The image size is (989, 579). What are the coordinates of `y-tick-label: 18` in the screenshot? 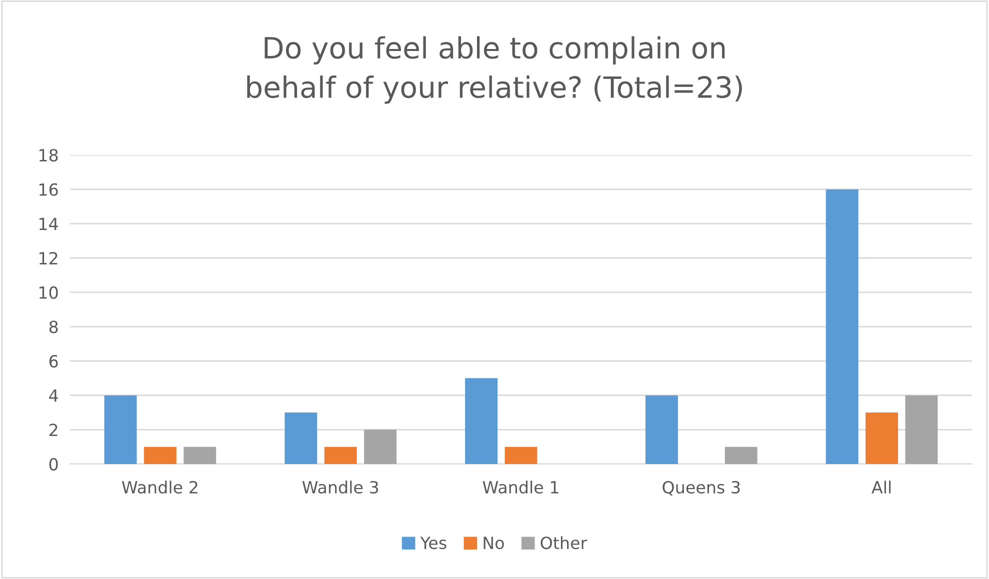 It's located at (49, 155).